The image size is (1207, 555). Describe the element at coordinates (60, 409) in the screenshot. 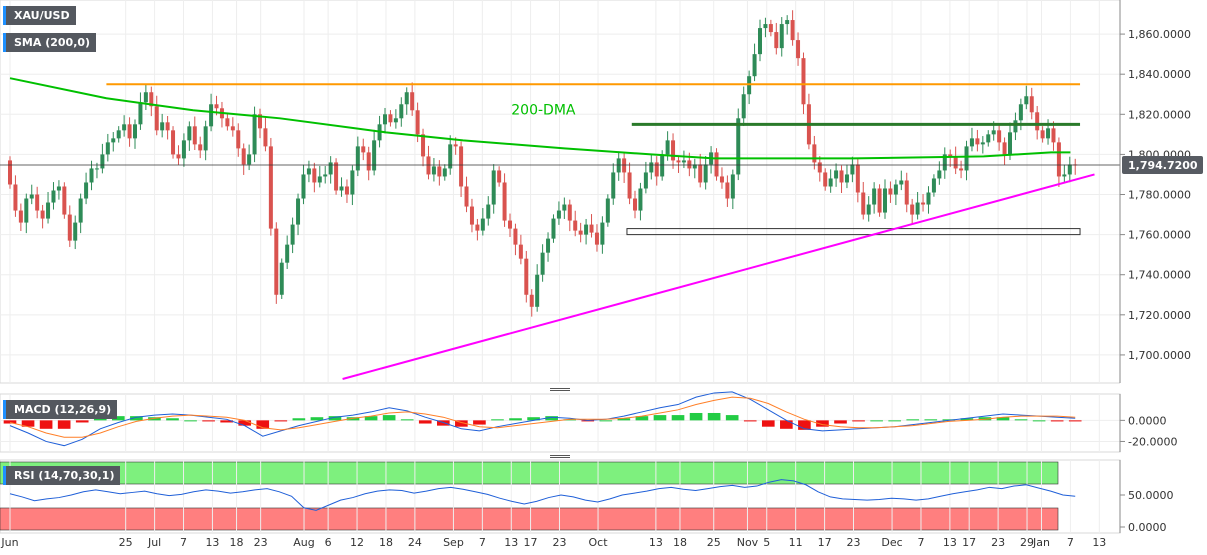

I see `macd-legend: MACD (12,26,9)` at that location.